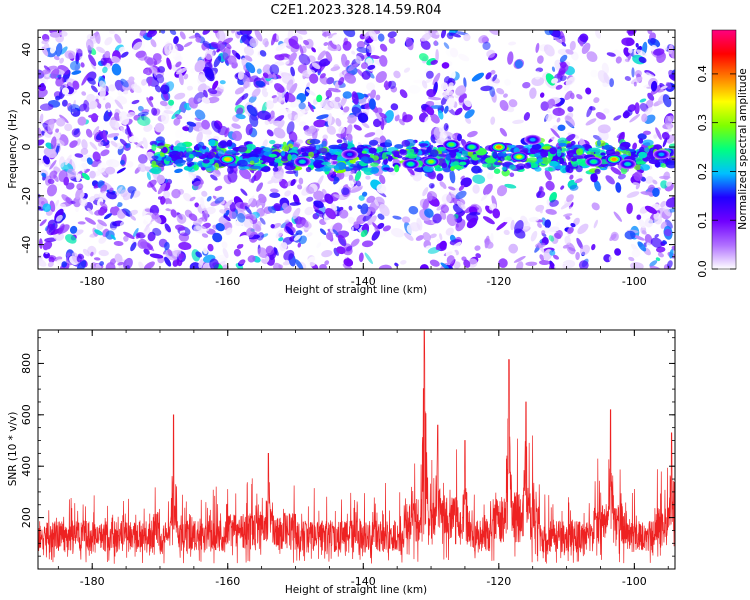  Describe the element at coordinates (355, 10) in the screenshot. I see `figure-title: C2E1.2023.328.14.59.R04` at that location.